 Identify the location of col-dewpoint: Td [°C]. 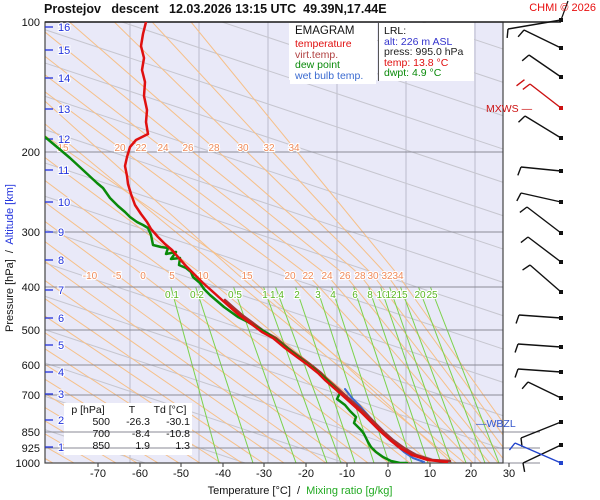
(170, 410).